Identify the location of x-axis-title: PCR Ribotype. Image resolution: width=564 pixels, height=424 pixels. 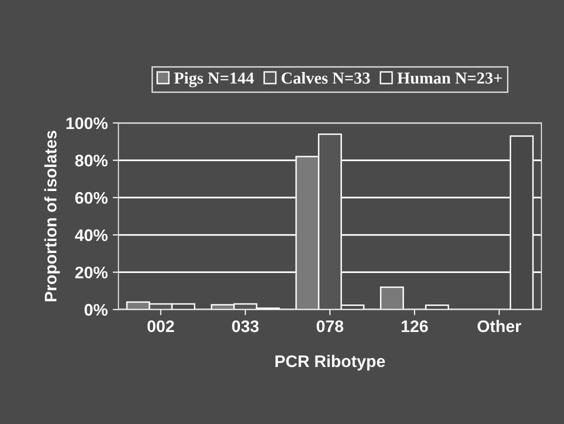
(330, 362).